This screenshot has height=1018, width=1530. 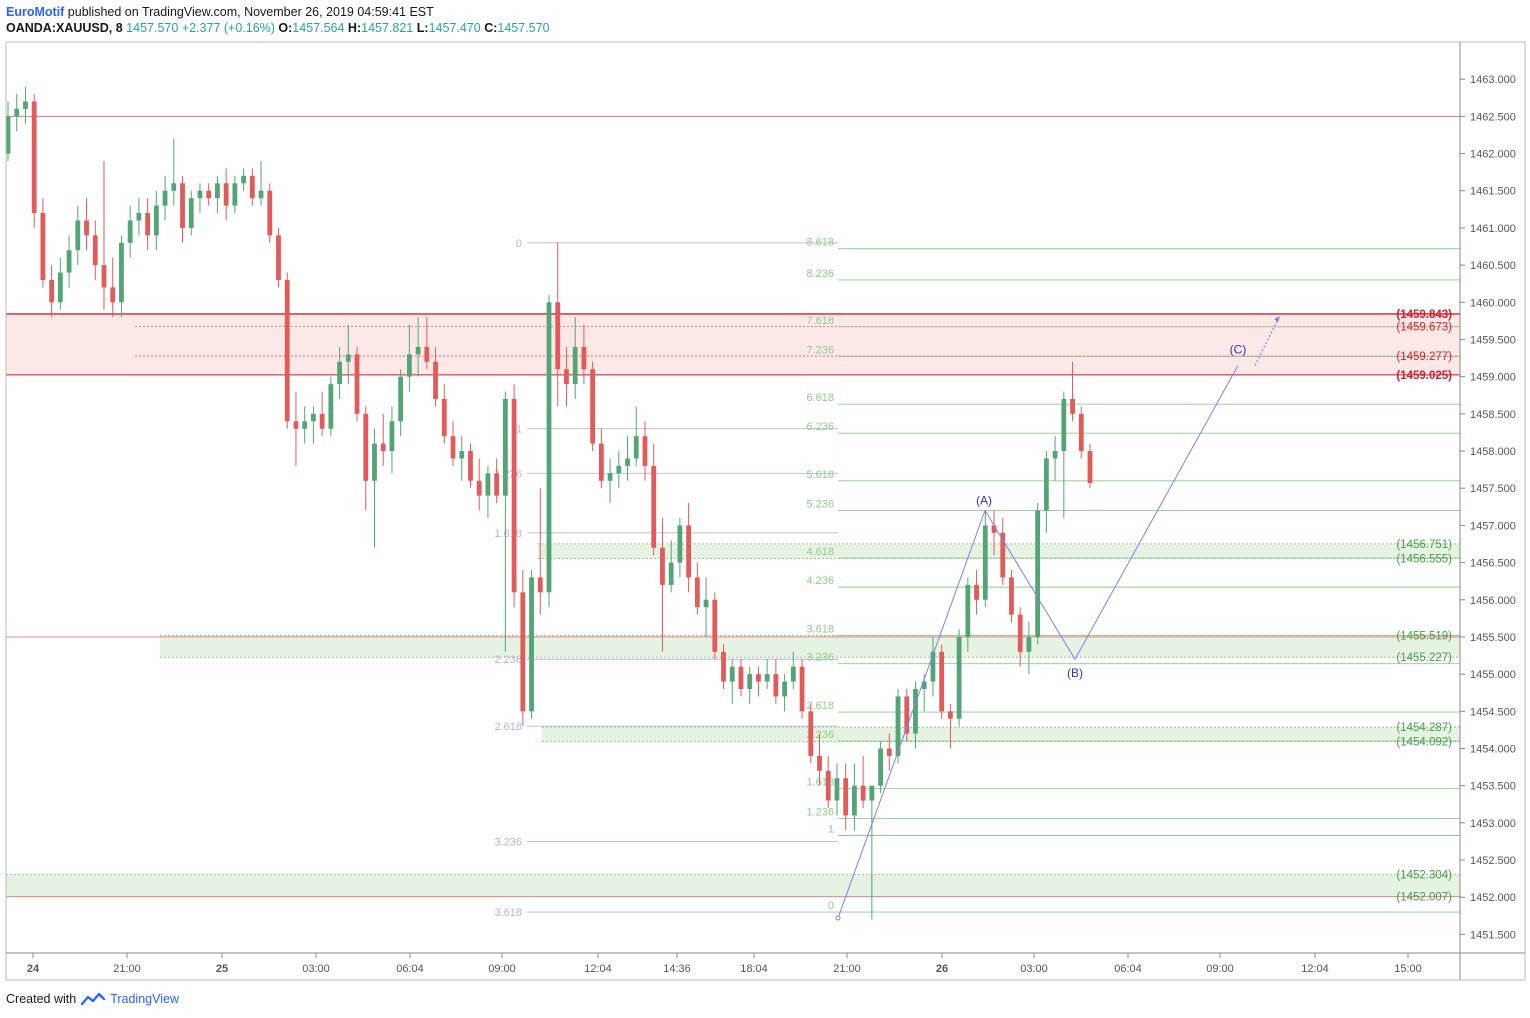 What do you see at coordinates (820, 658) in the screenshot?
I see `fib-right-label: 3.236` at bounding box center [820, 658].